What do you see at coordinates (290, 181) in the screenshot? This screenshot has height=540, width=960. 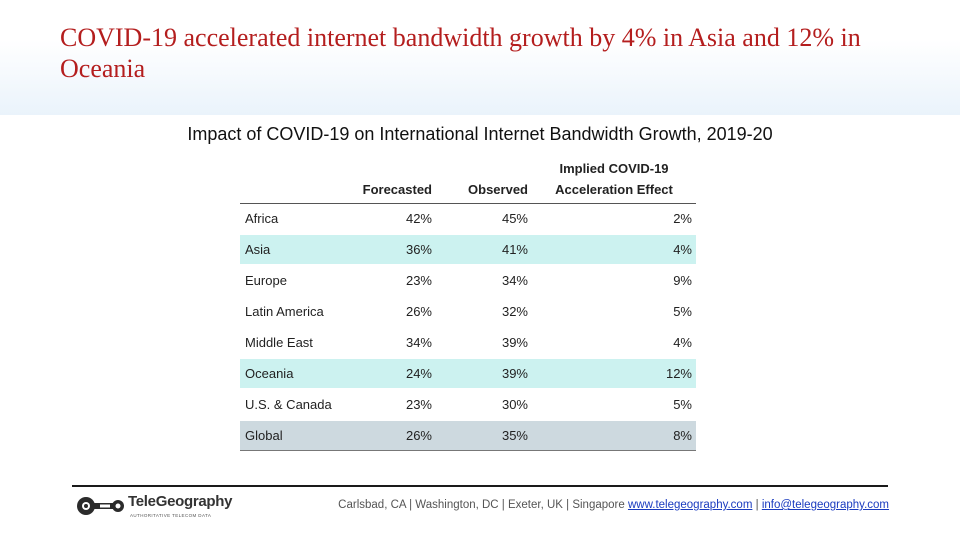 I see `header-region` at bounding box center [290, 181].